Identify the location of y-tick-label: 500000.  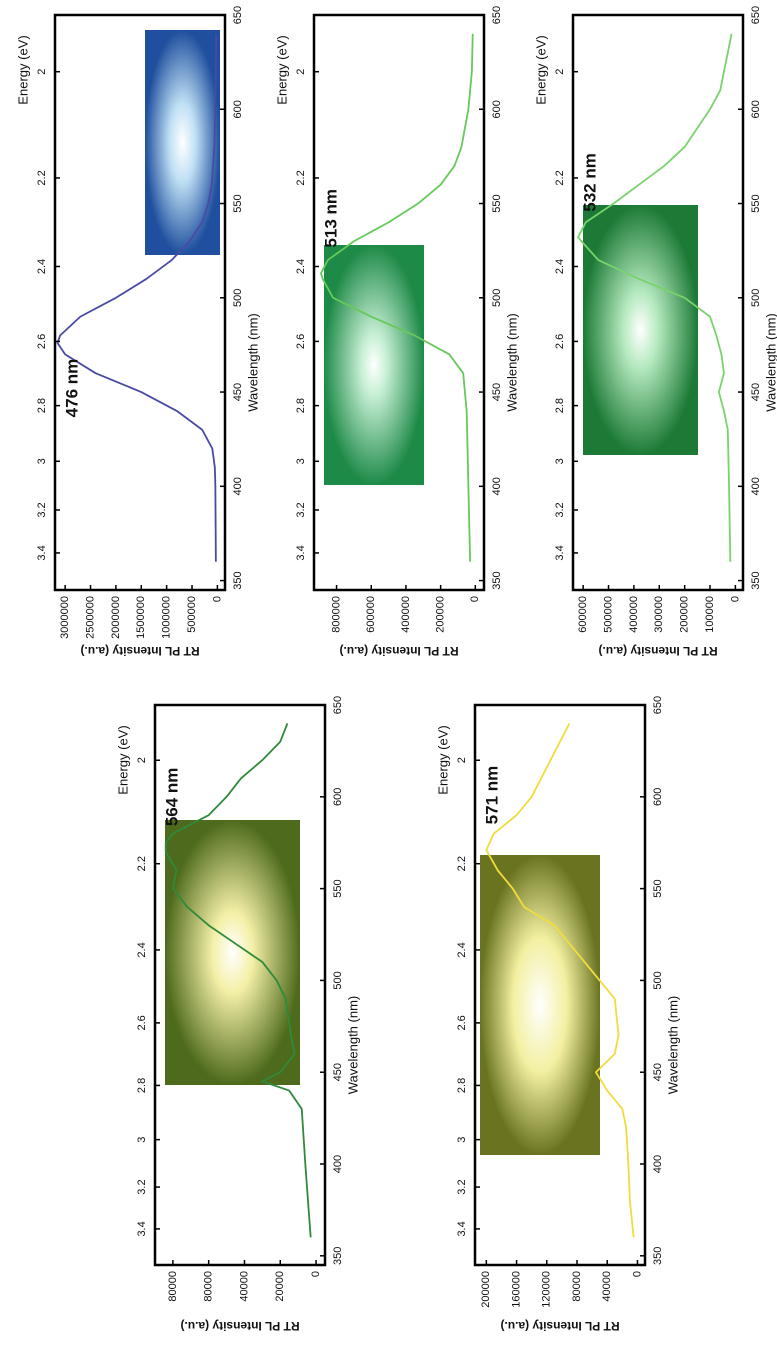
(192, 614).